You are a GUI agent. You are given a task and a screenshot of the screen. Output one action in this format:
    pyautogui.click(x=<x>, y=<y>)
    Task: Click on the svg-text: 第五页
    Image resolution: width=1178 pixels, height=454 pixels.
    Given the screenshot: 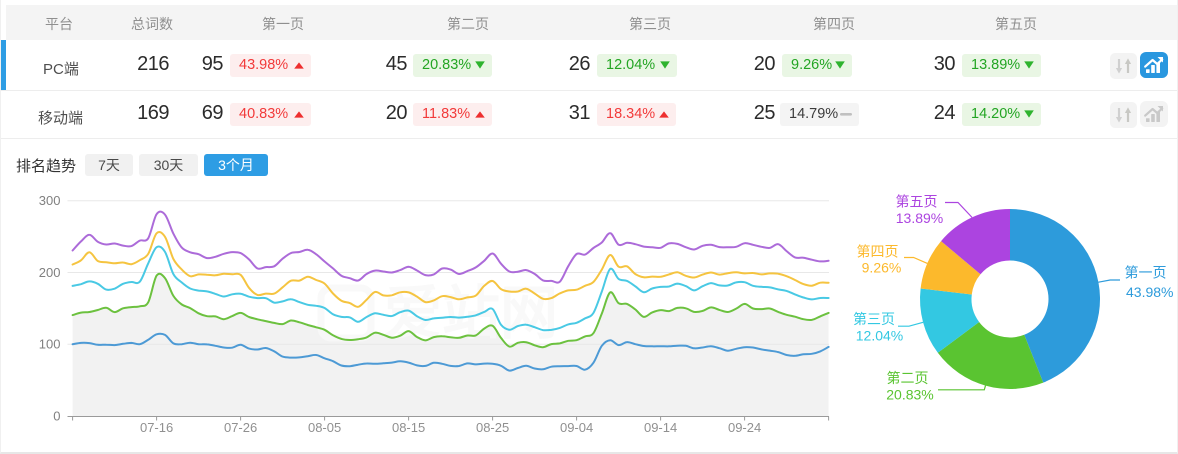 What is the action you would take?
    pyautogui.click(x=917, y=202)
    